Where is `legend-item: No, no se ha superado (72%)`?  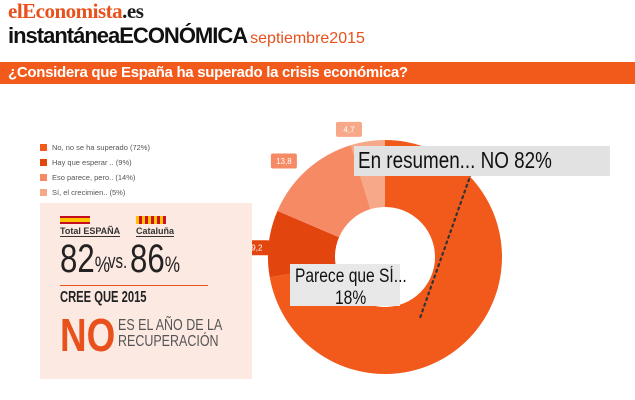
legend-item: No, no se ha superado (72%) is located at coordinates (95, 147).